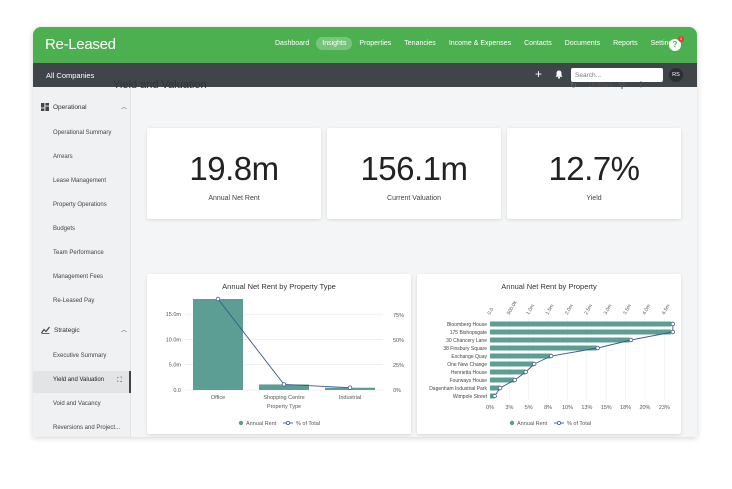 The height and width of the screenshot is (489, 732). I want to click on sidebar-item-budgets: Budgets, so click(64, 229).